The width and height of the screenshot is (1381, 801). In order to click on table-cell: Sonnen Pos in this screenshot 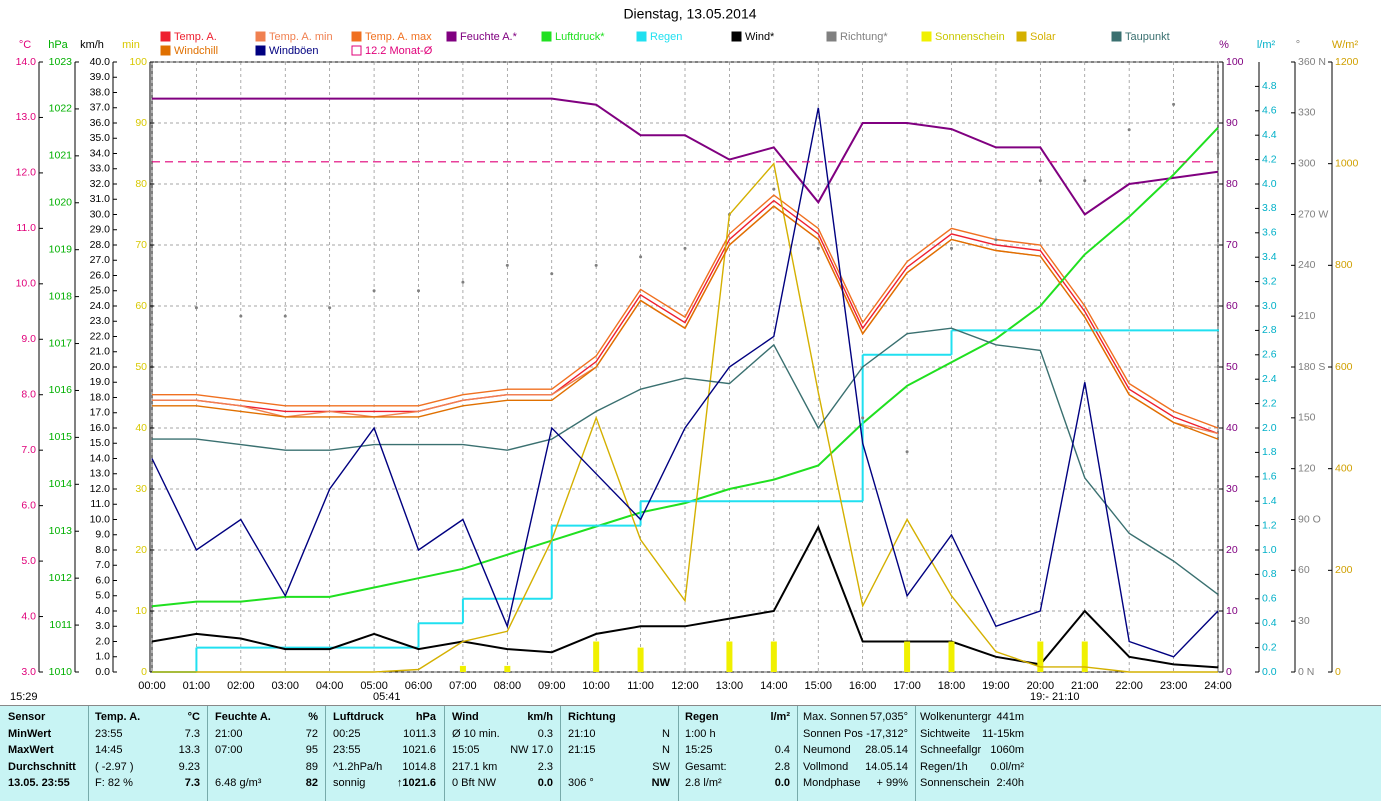, I will do `click(833, 733)`.